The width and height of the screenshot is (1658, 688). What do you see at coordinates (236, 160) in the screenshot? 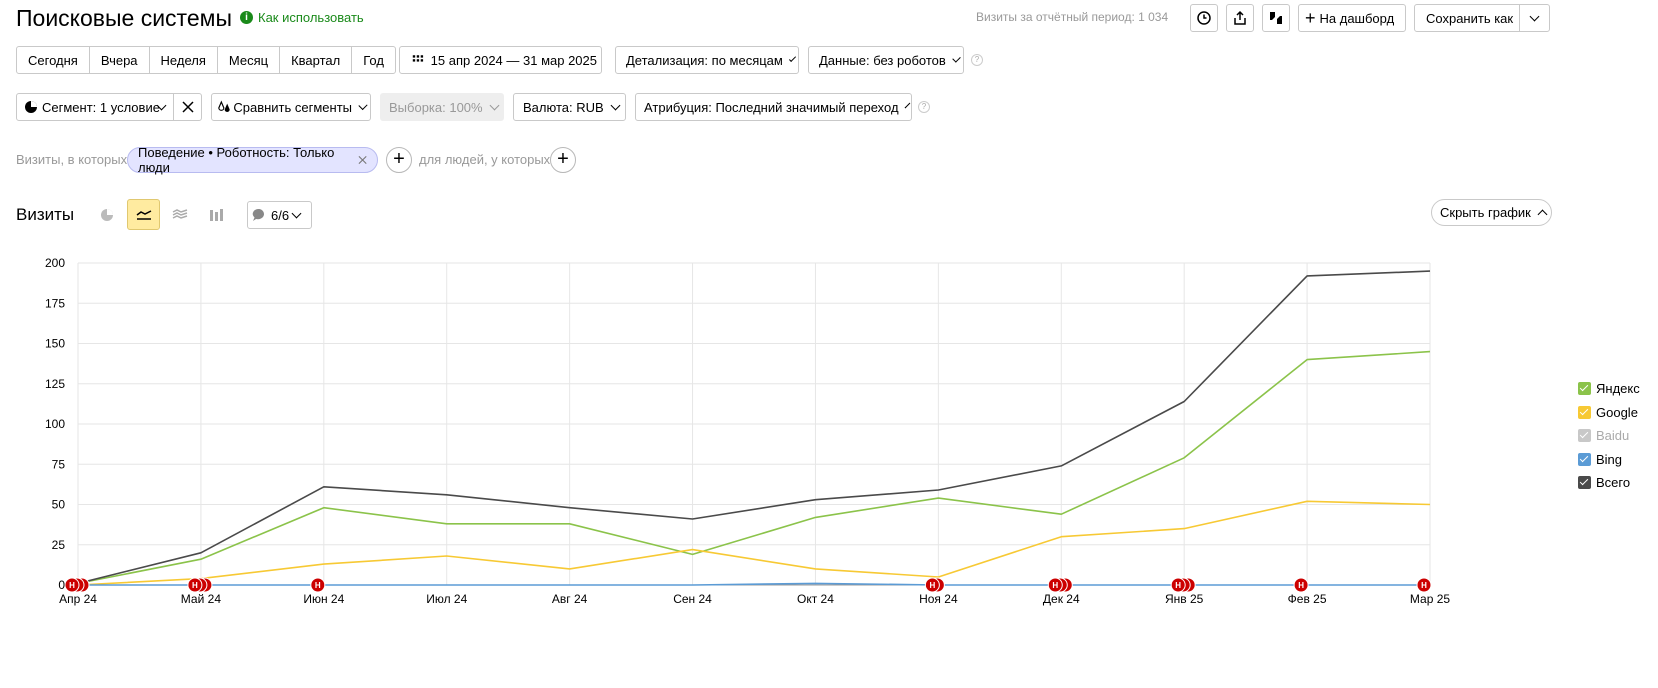
I see `filter-condition-label: Поведение • Роботность: Только люди` at bounding box center [236, 160].